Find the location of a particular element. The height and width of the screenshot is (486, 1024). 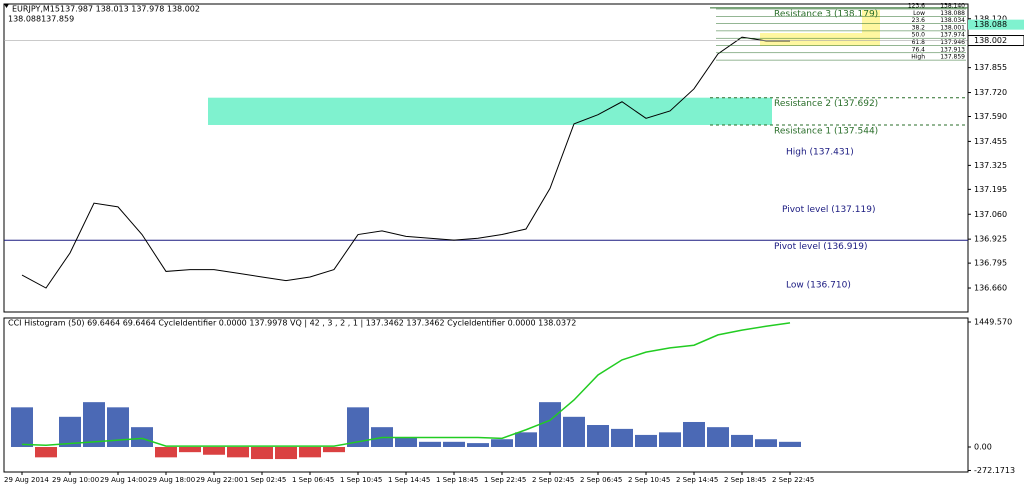

level-label: Pivot level (136.919) is located at coordinates (820, 247).